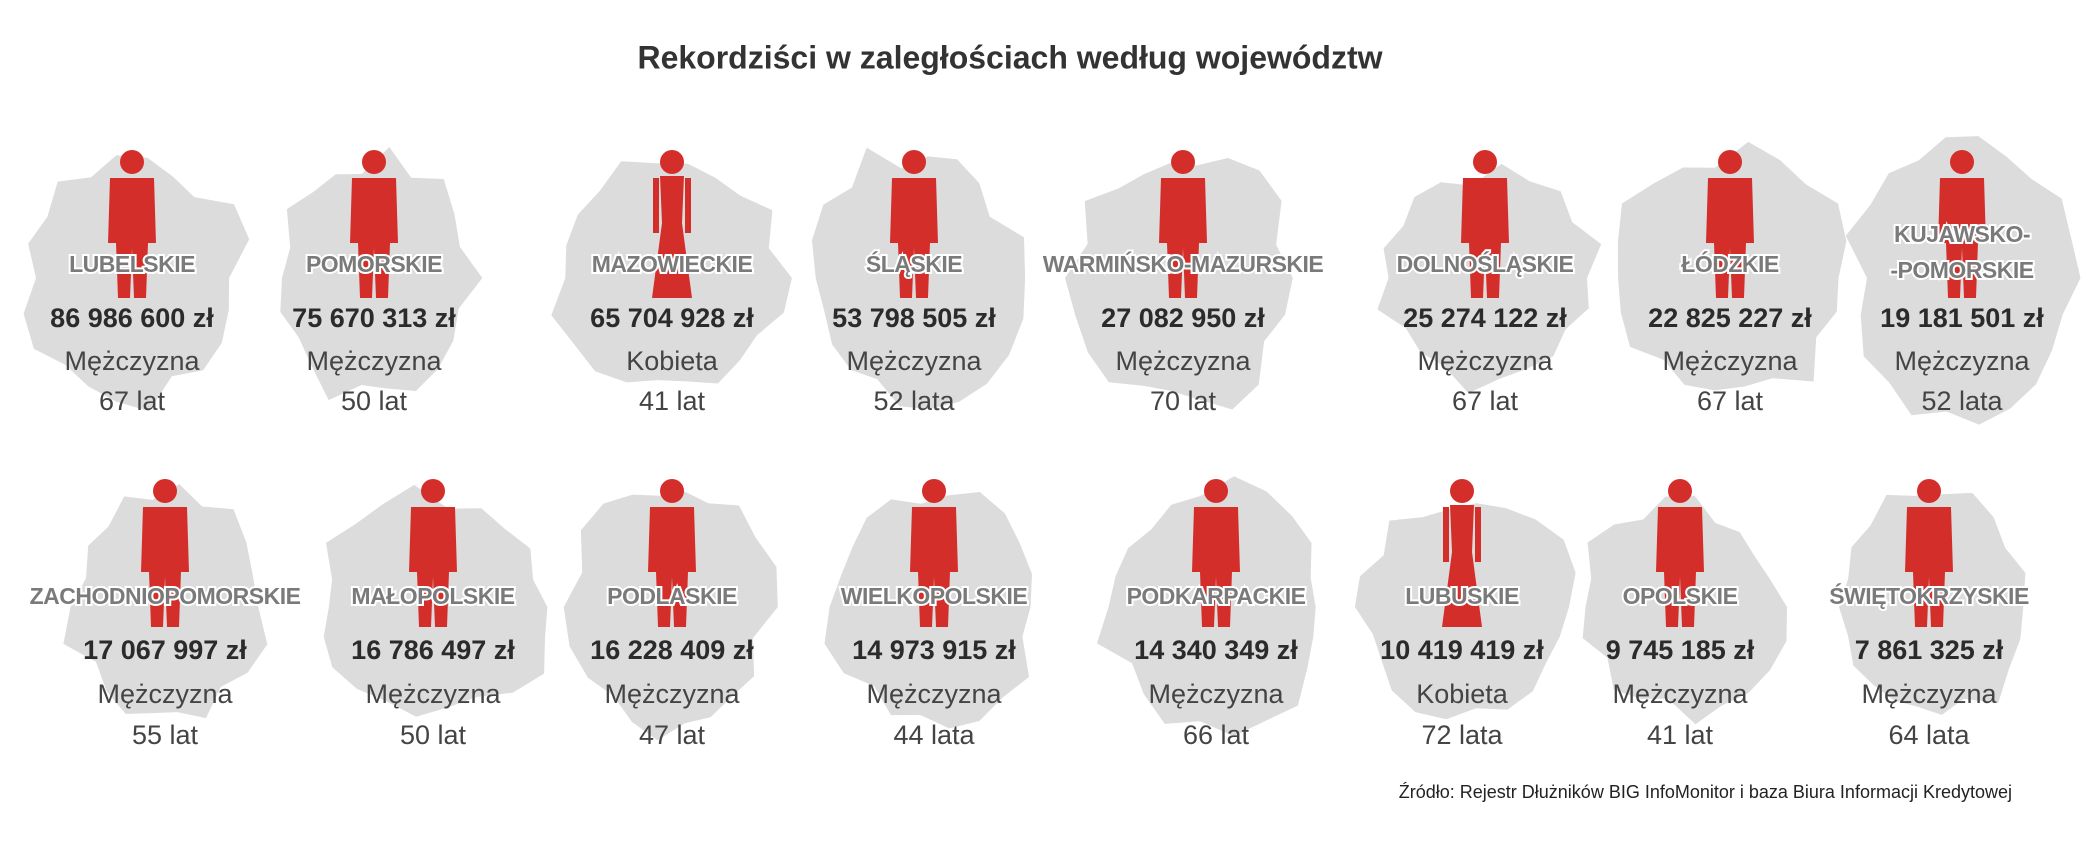 This screenshot has height=856, width=2096. Describe the element at coordinates (1961, 270) in the screenshot. I see `region-name: -POMORSKIE` at that location.